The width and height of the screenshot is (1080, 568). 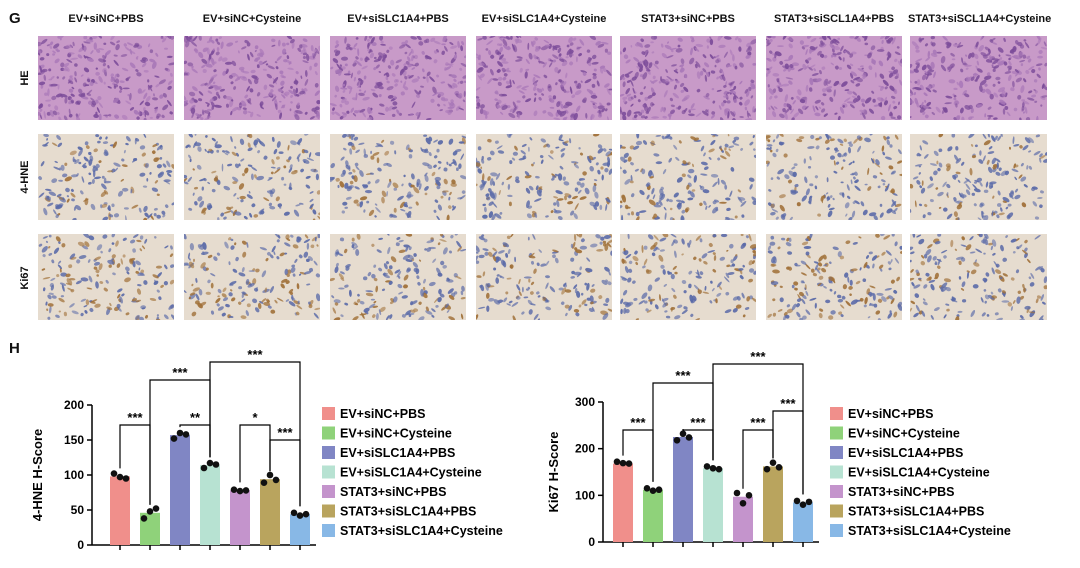 What do you see at coordinates (901, 492) in the screenshot?
I see `legend-label-5: STAT3+siNC+PBS` at bounding box center [901, 492].